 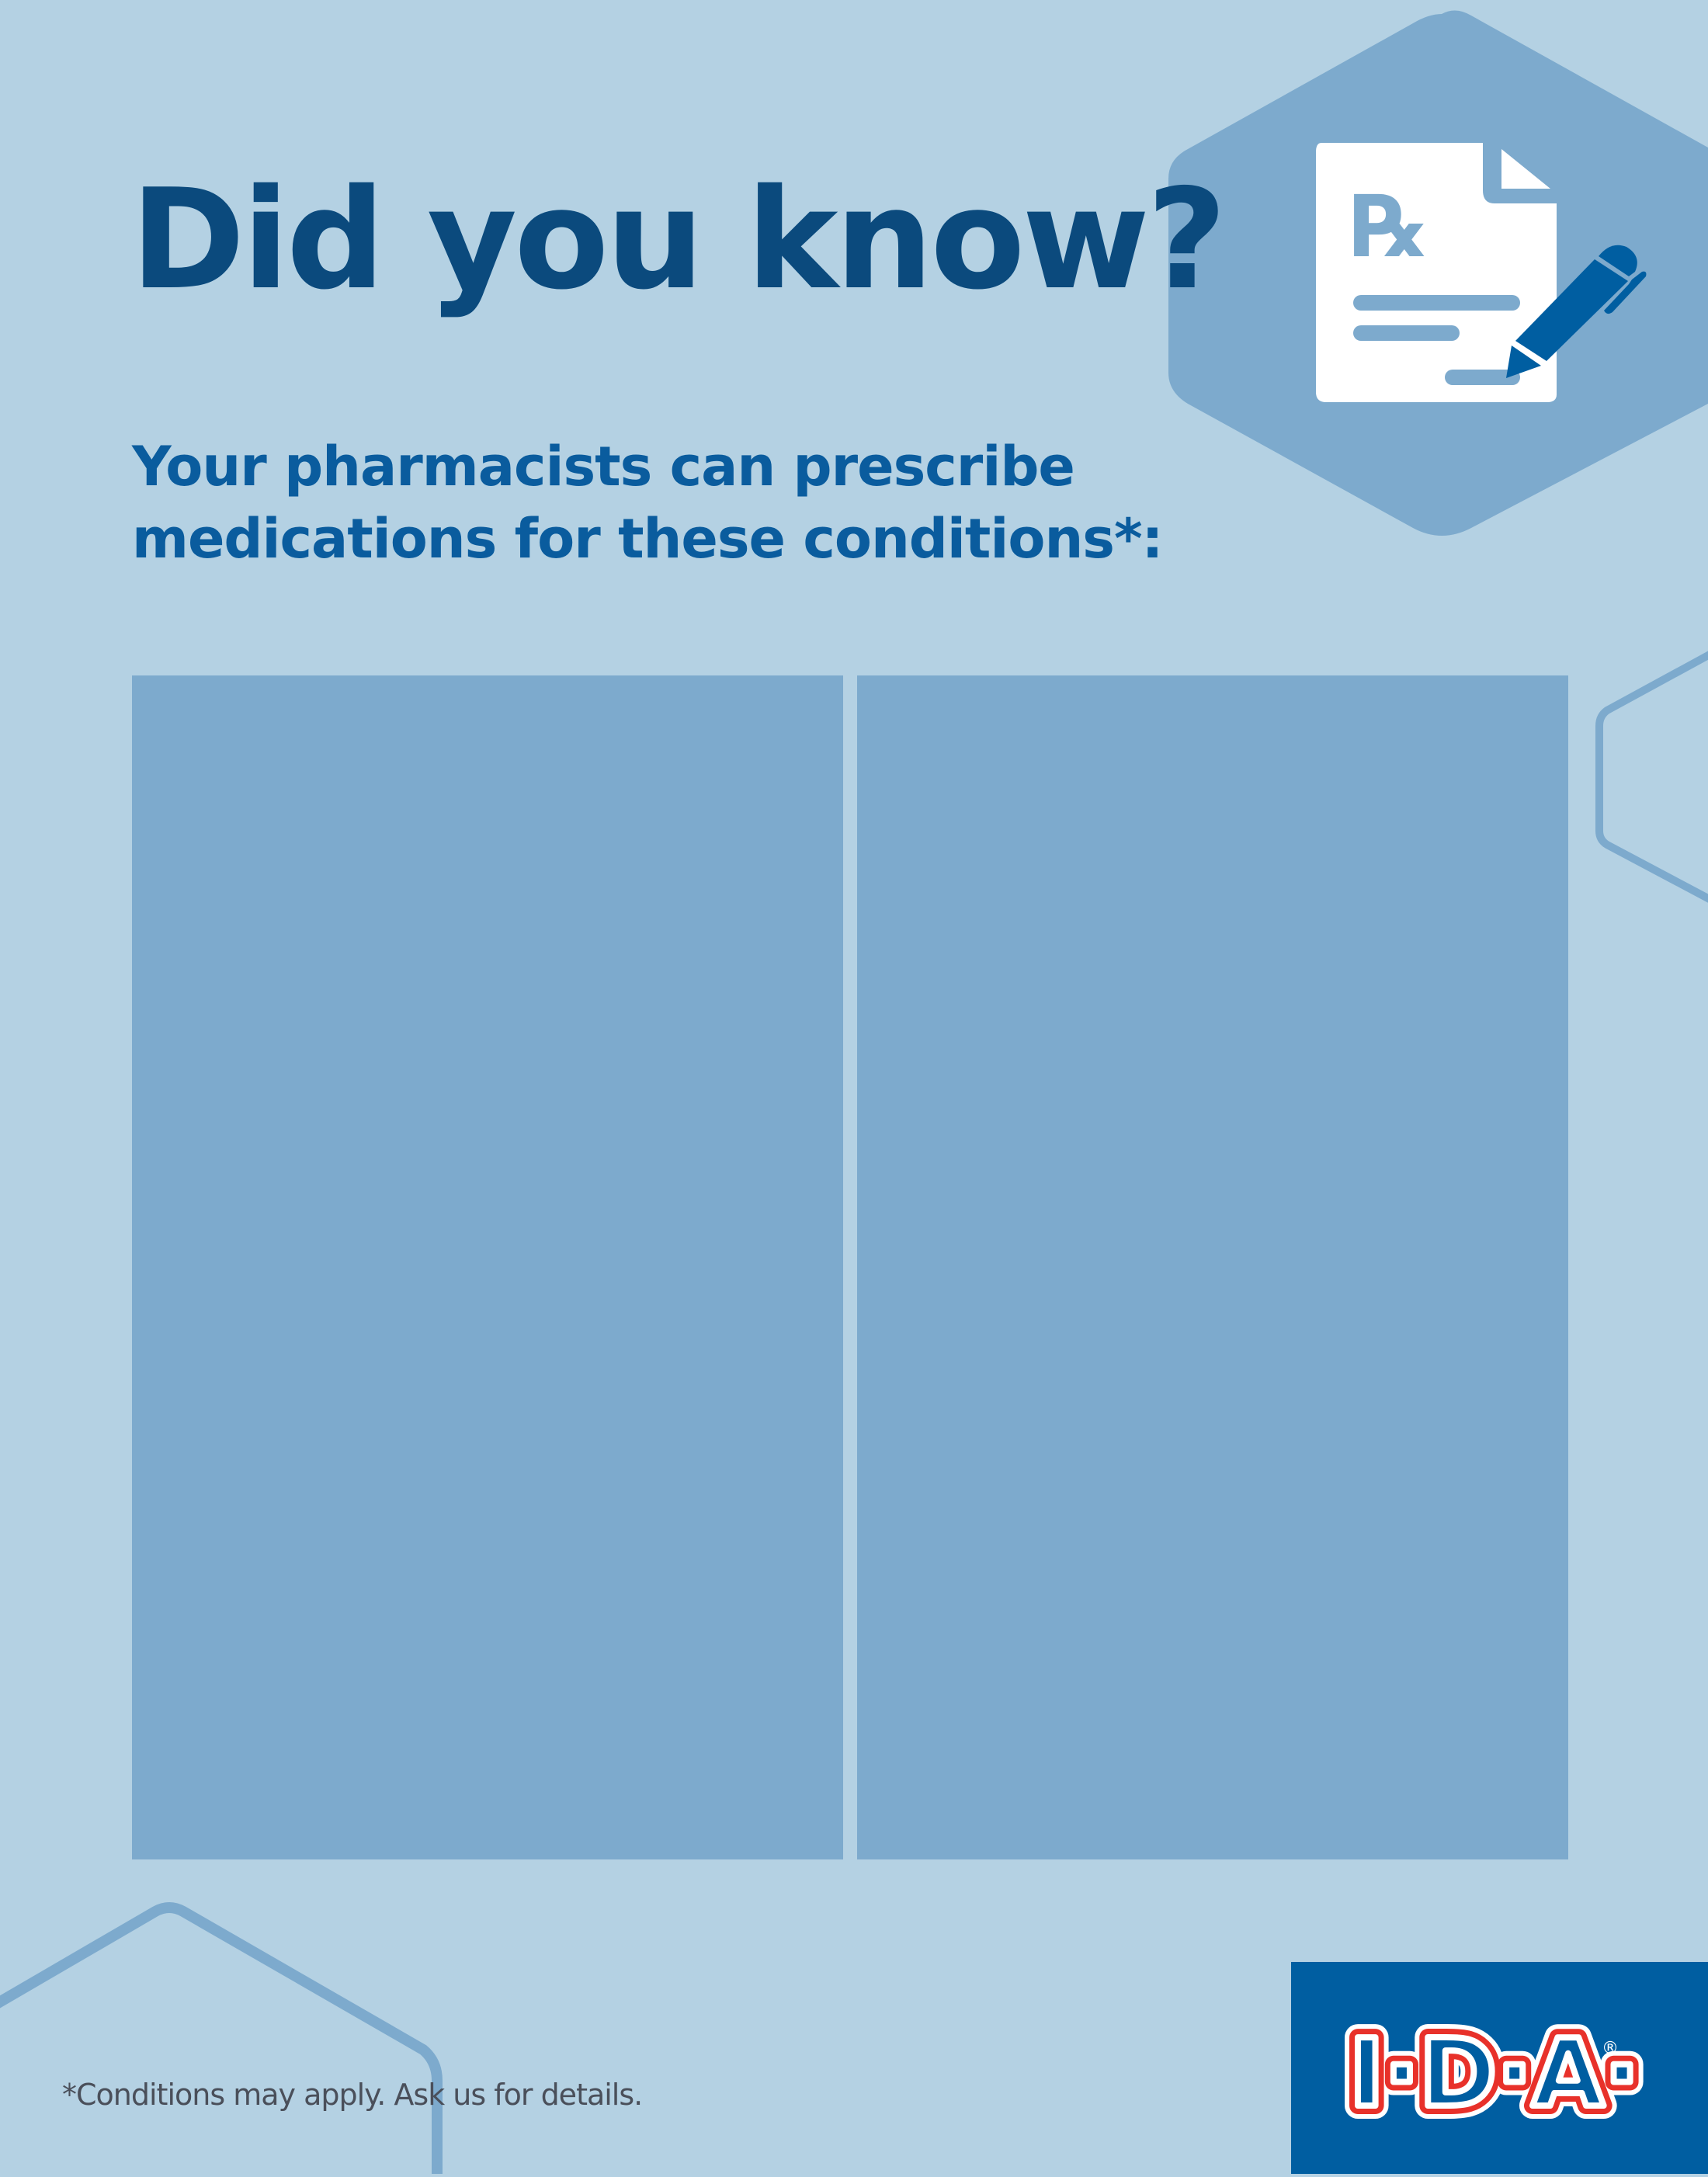 I want to click on subtitle-line-2: medications for these conditions*:, so click(x=648, y=539).